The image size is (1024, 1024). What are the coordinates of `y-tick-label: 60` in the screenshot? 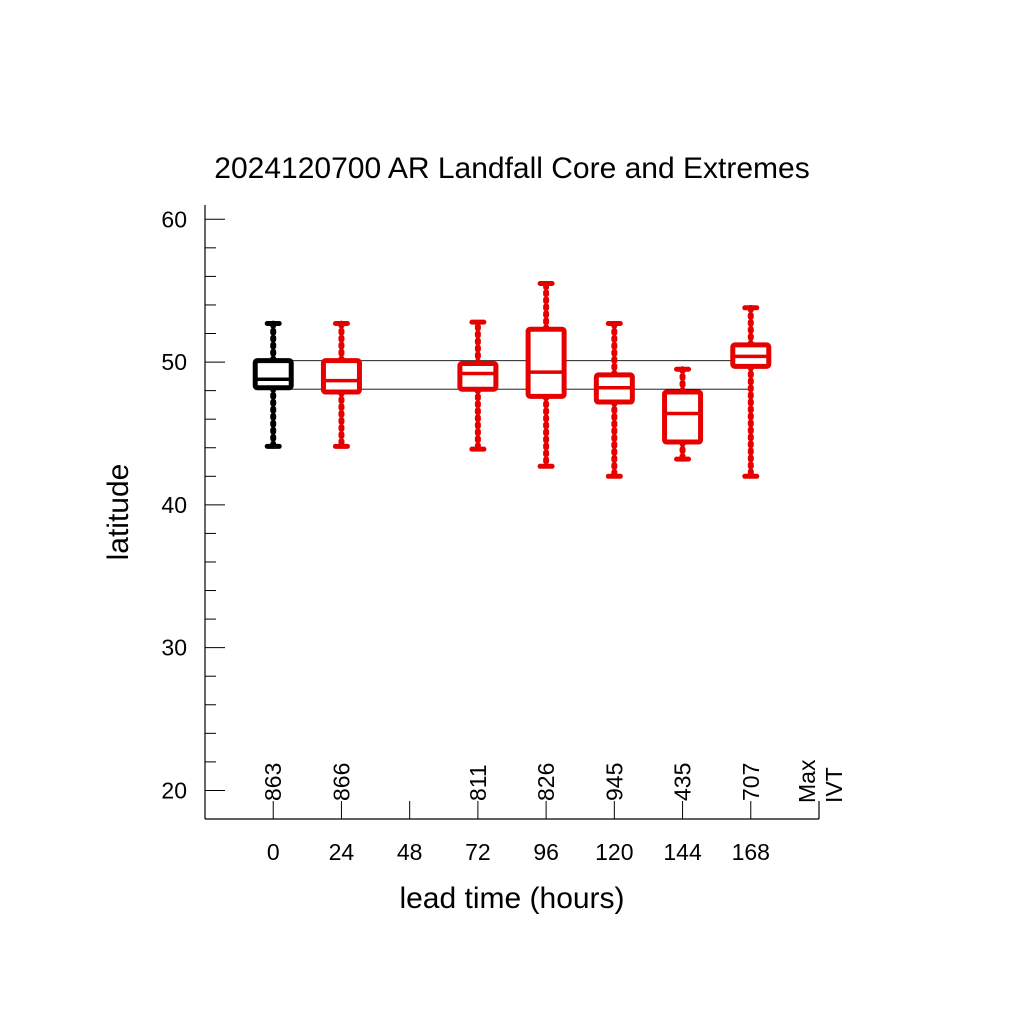 It's located at (174, 219).